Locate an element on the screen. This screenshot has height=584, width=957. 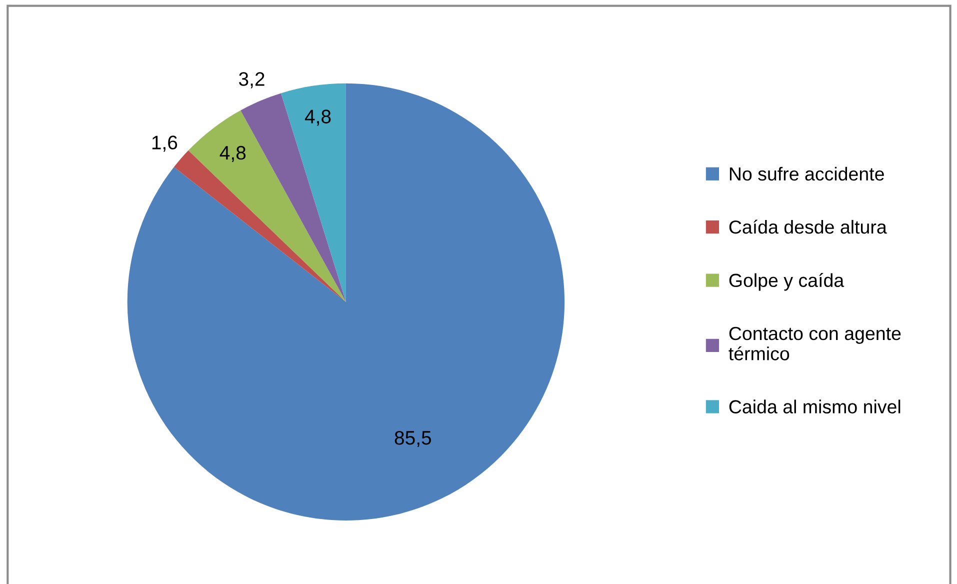
legend-label: Caída desde altura is located at coordinates (808, 227).